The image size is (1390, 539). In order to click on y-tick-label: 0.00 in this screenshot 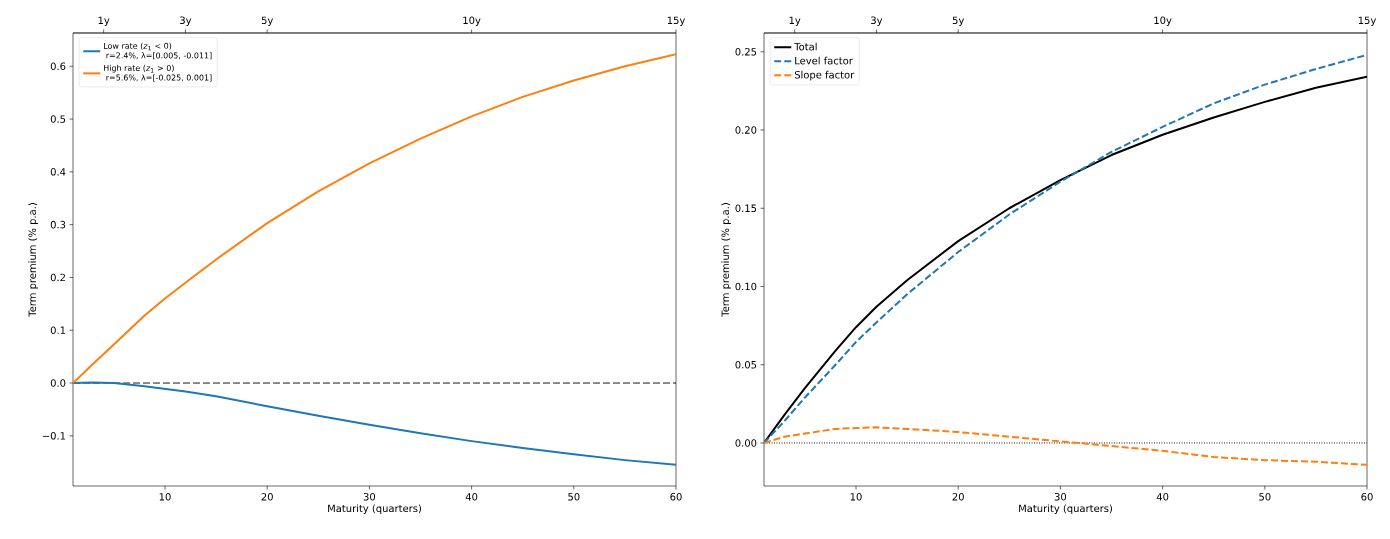, I will do `click(746, 443)`.